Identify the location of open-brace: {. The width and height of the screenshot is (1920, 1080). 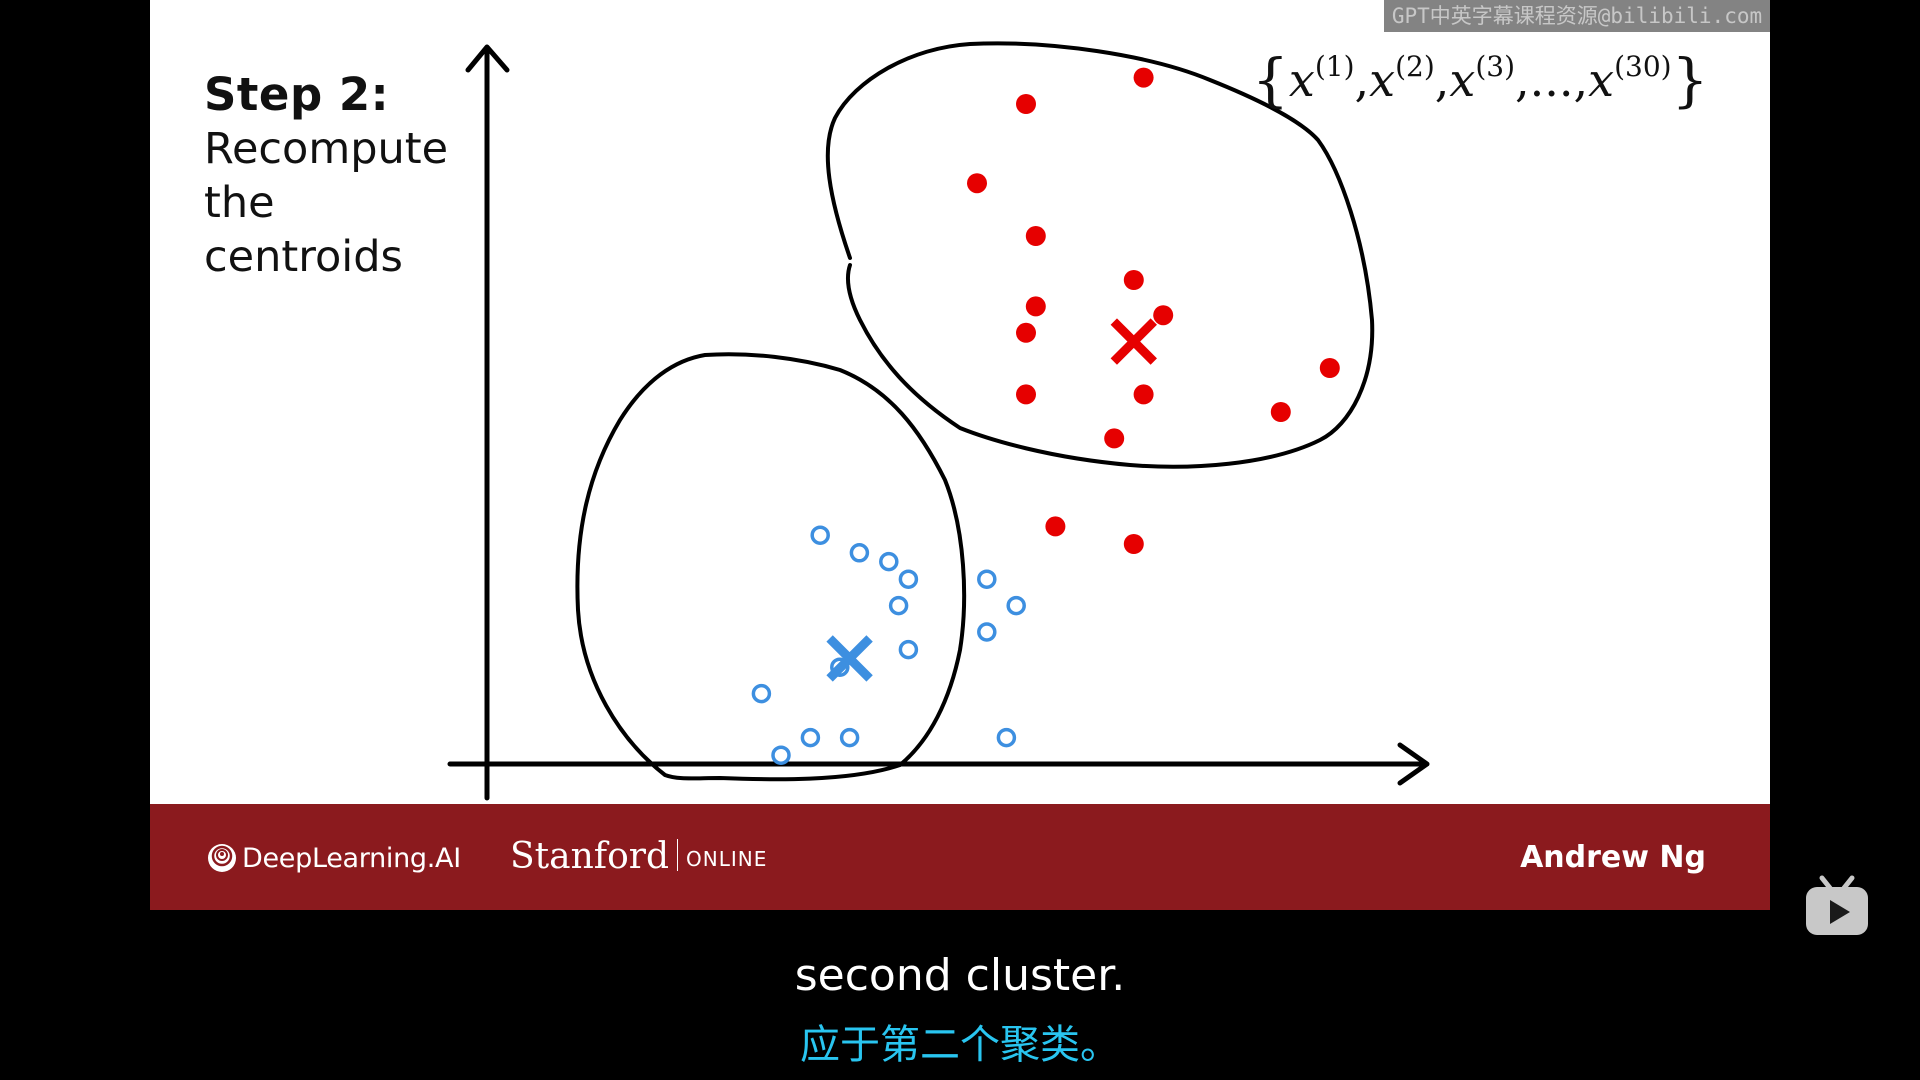
(1270, 80).